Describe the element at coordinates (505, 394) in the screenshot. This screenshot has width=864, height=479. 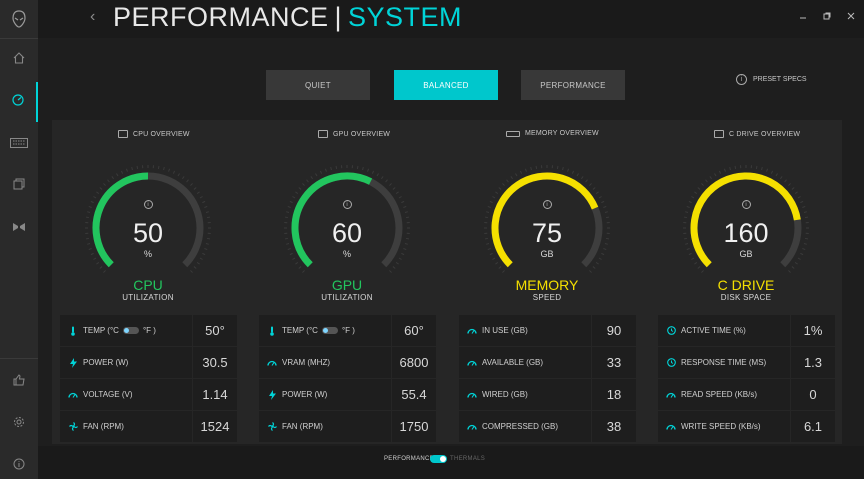
I see `stat-label: WIRED (GB)` at that location.